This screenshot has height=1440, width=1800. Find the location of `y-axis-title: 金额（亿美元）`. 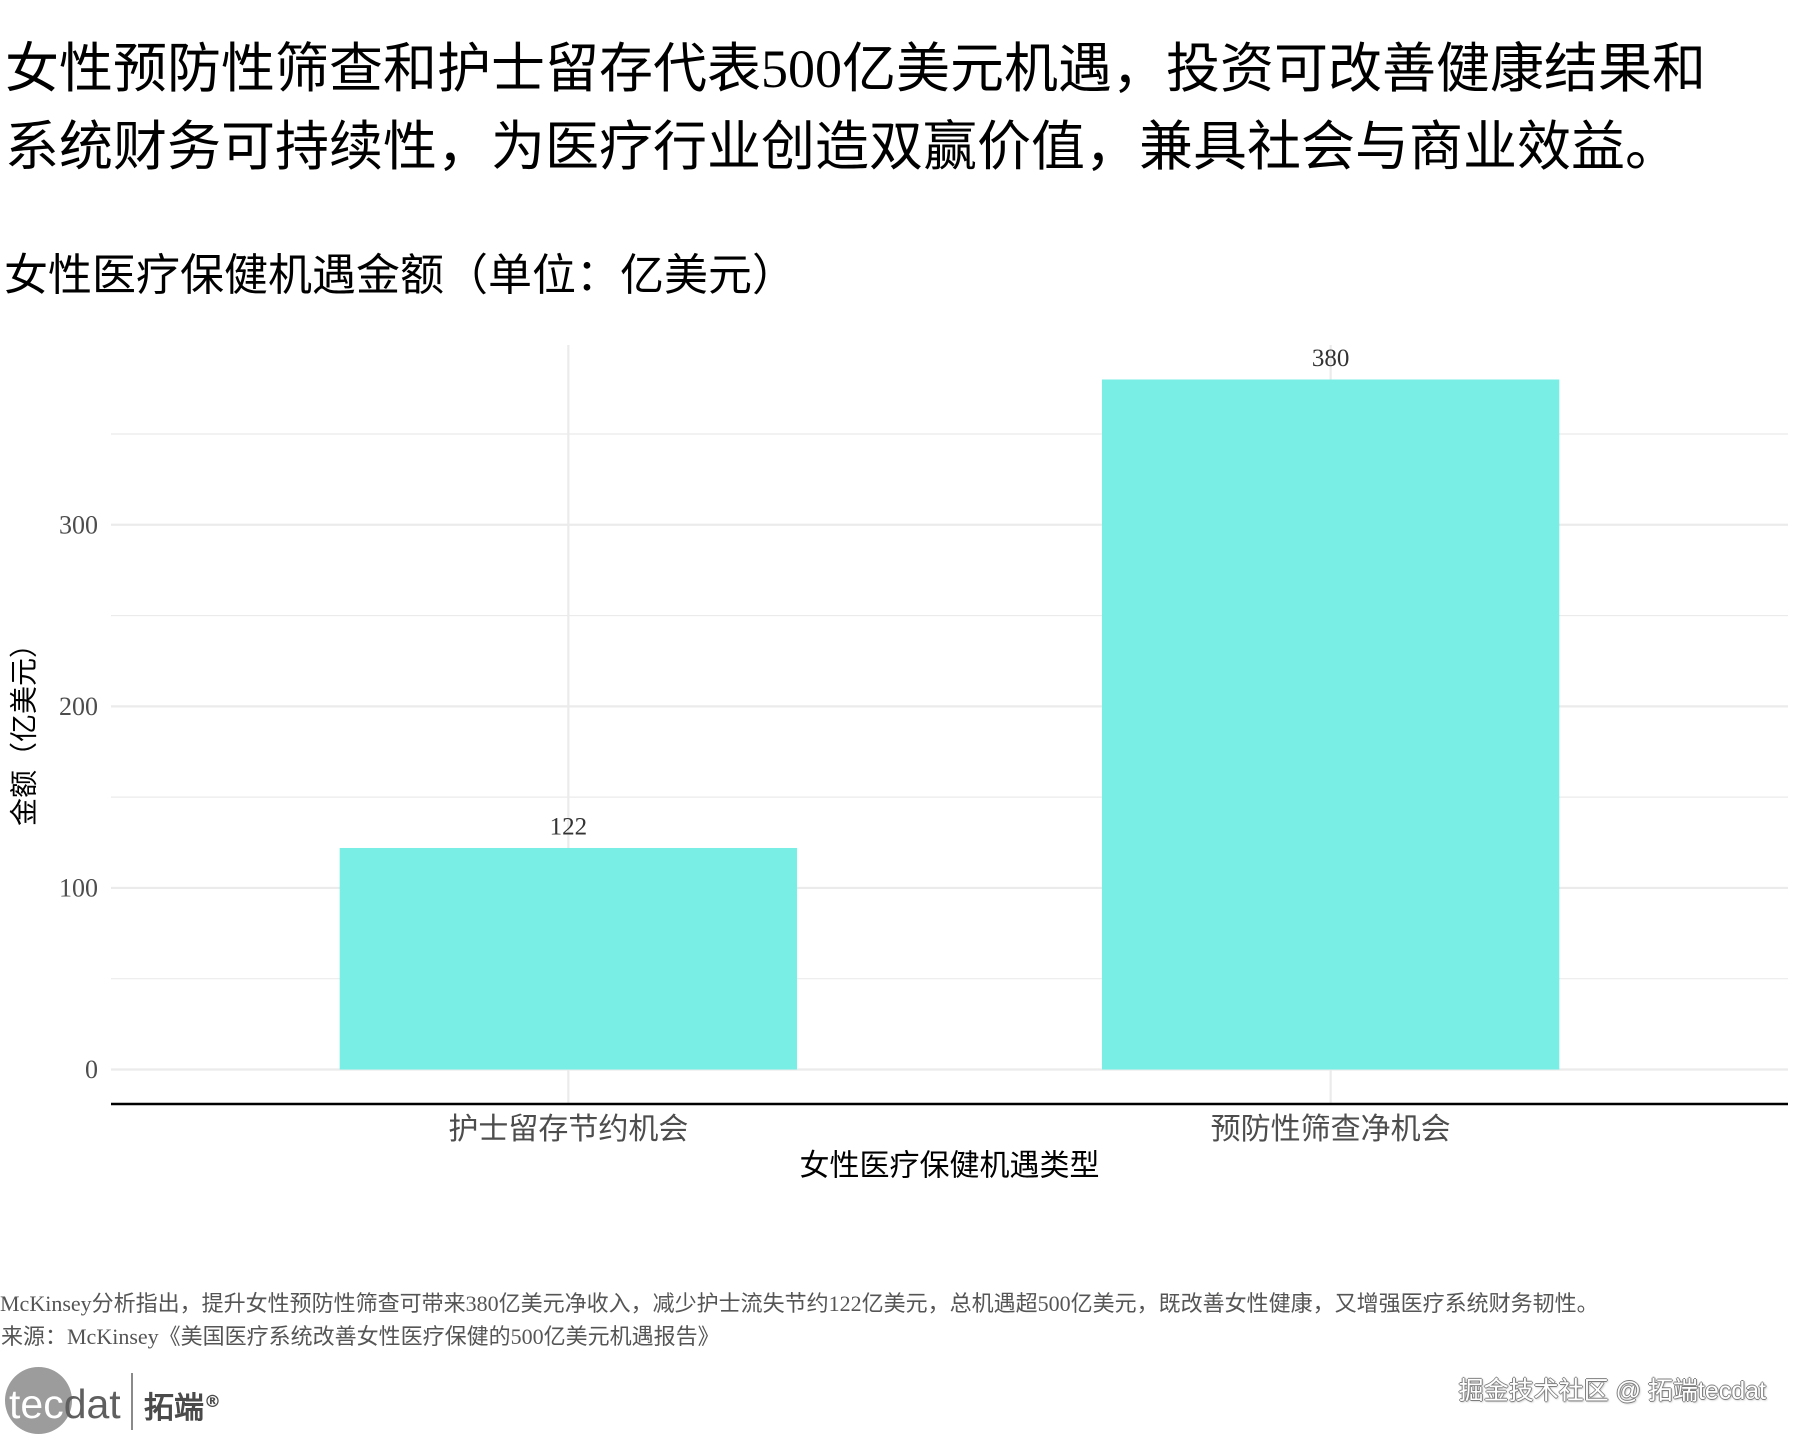

y-axis-title: 金额（亿美元） is located at coordinates (25, 728).